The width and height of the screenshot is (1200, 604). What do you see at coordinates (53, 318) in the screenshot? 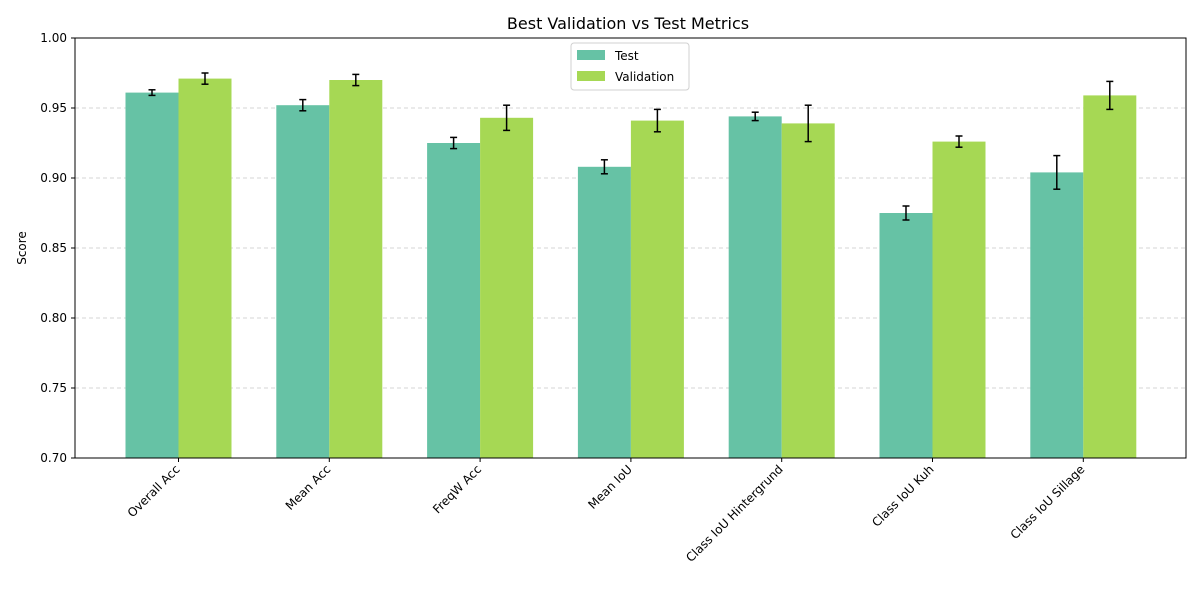
I see `y-tick-label: 0.80` at bounding box center [53, 318].